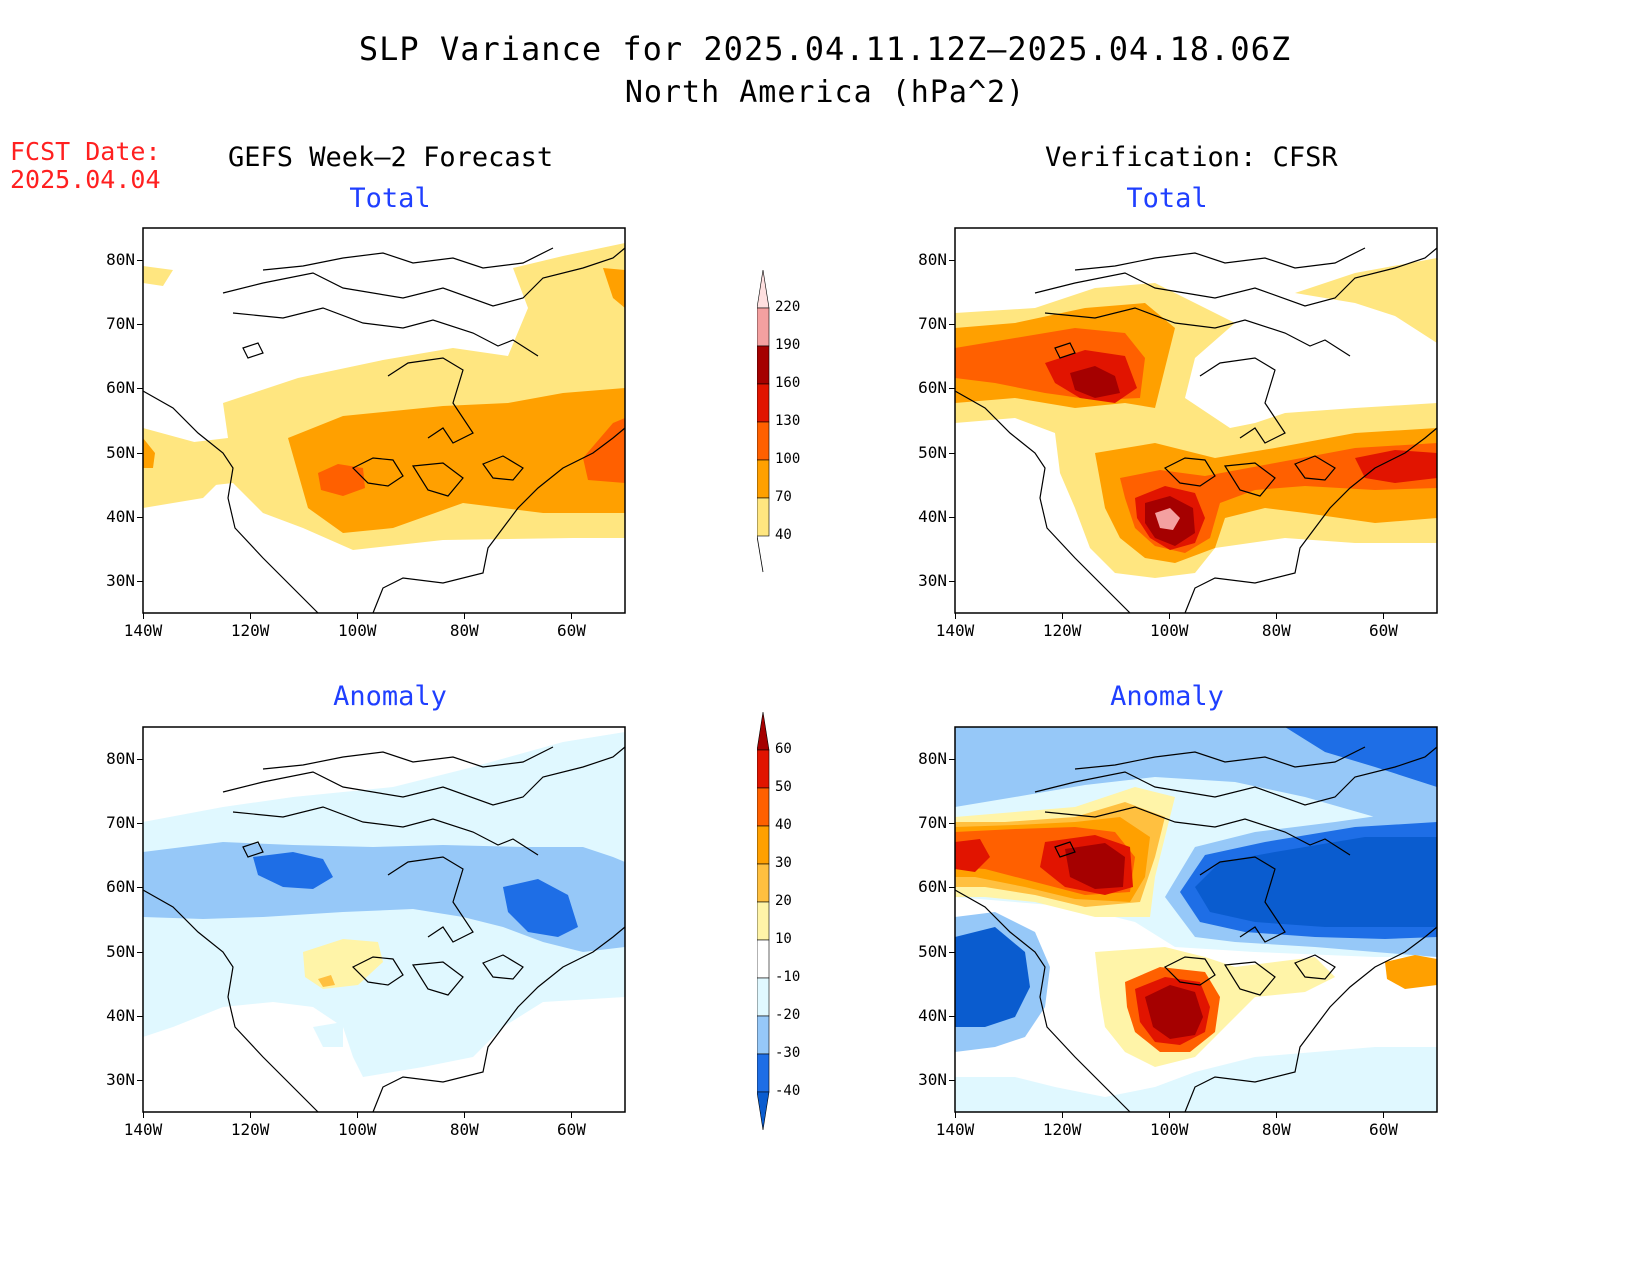 The height and width of the screenshot is (1275, 1650). I want to click on contour-minus30, so click(293, 870).